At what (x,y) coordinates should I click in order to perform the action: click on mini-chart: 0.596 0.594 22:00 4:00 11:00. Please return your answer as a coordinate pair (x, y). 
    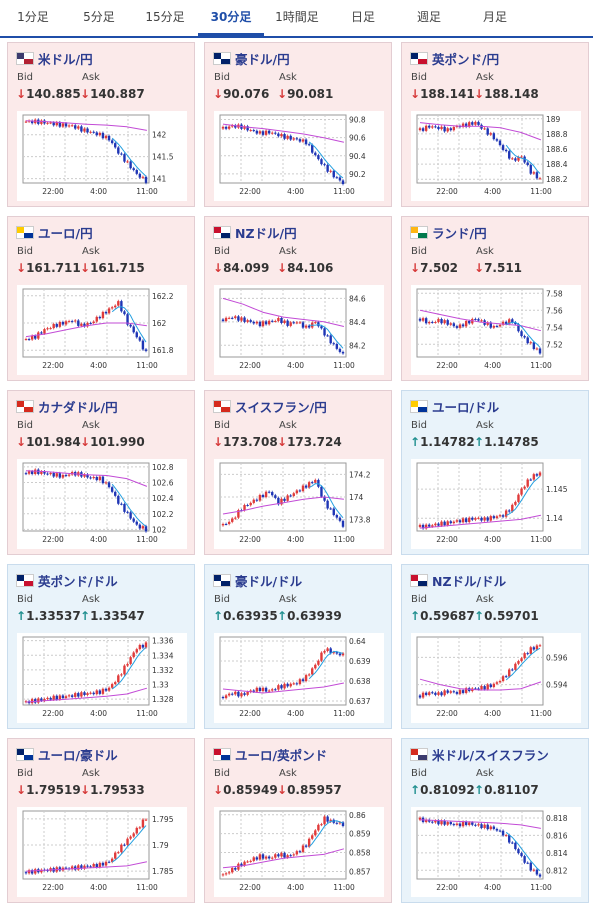
    Looking at the image, I should click on (496, 678).